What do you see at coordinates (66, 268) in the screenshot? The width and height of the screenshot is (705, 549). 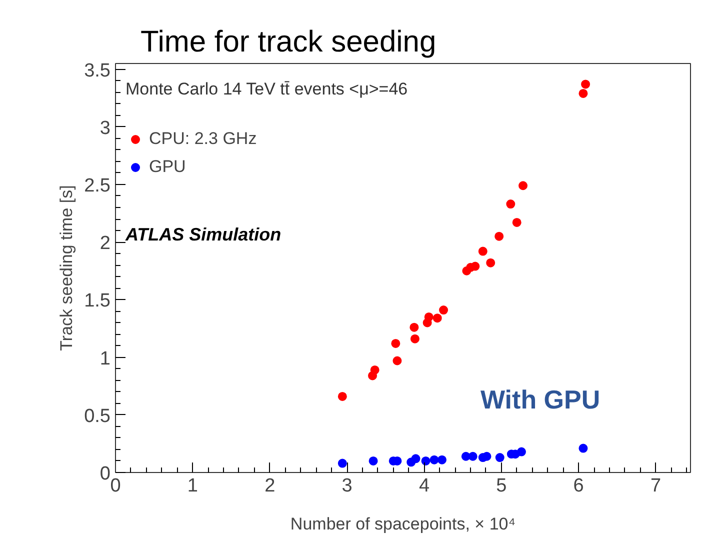 I see `y-axis-title: Track seeding time [s]` at bounding box center [66, 268].